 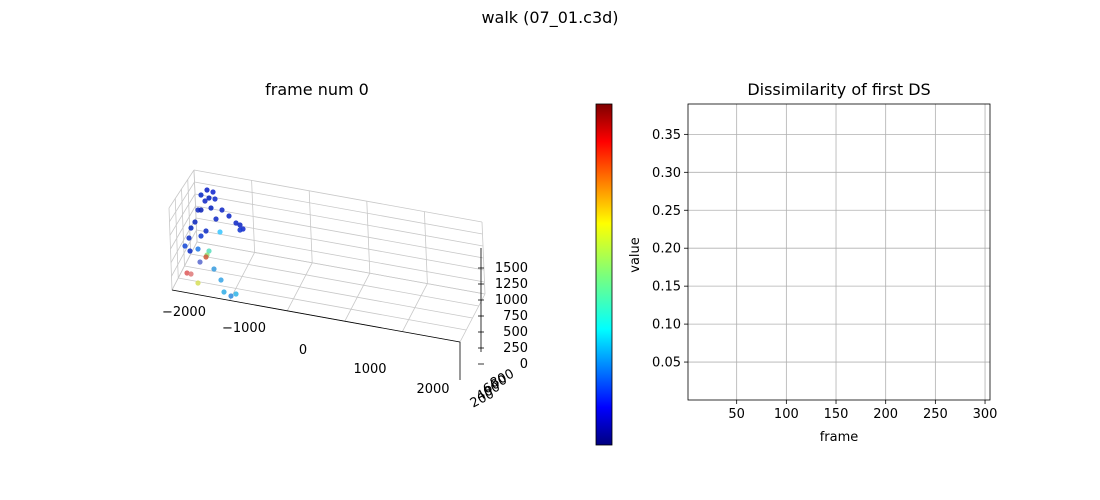 I want to click on scatter3d-z-tick-label: 1000, so click(x=511, y=300).